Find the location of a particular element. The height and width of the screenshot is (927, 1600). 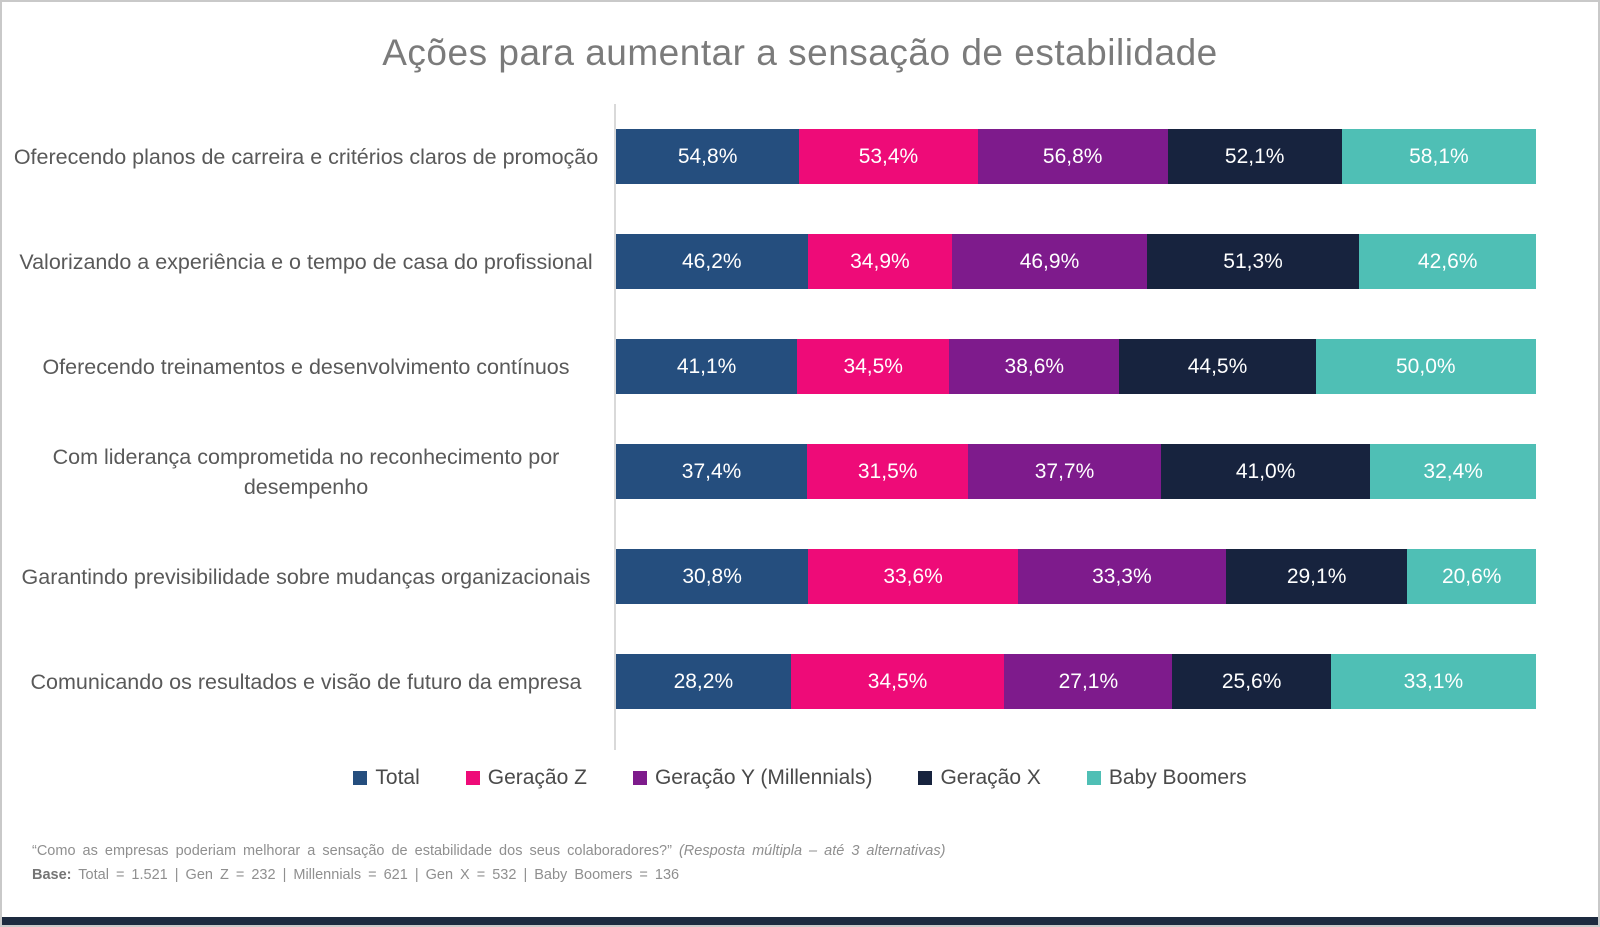

bar-segment-gera-o-z: 34,9% is located at coordinates (880, 261).